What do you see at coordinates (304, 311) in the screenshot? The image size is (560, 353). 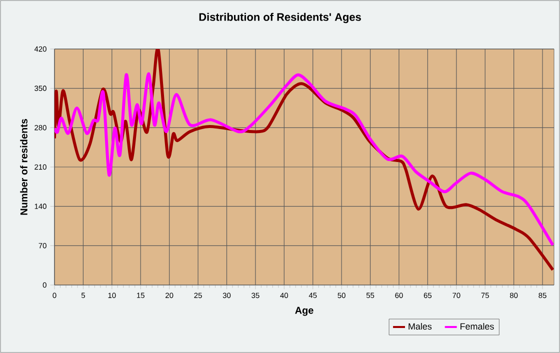 I see `x-axis-title: Age` at bounding box center [304, 311].